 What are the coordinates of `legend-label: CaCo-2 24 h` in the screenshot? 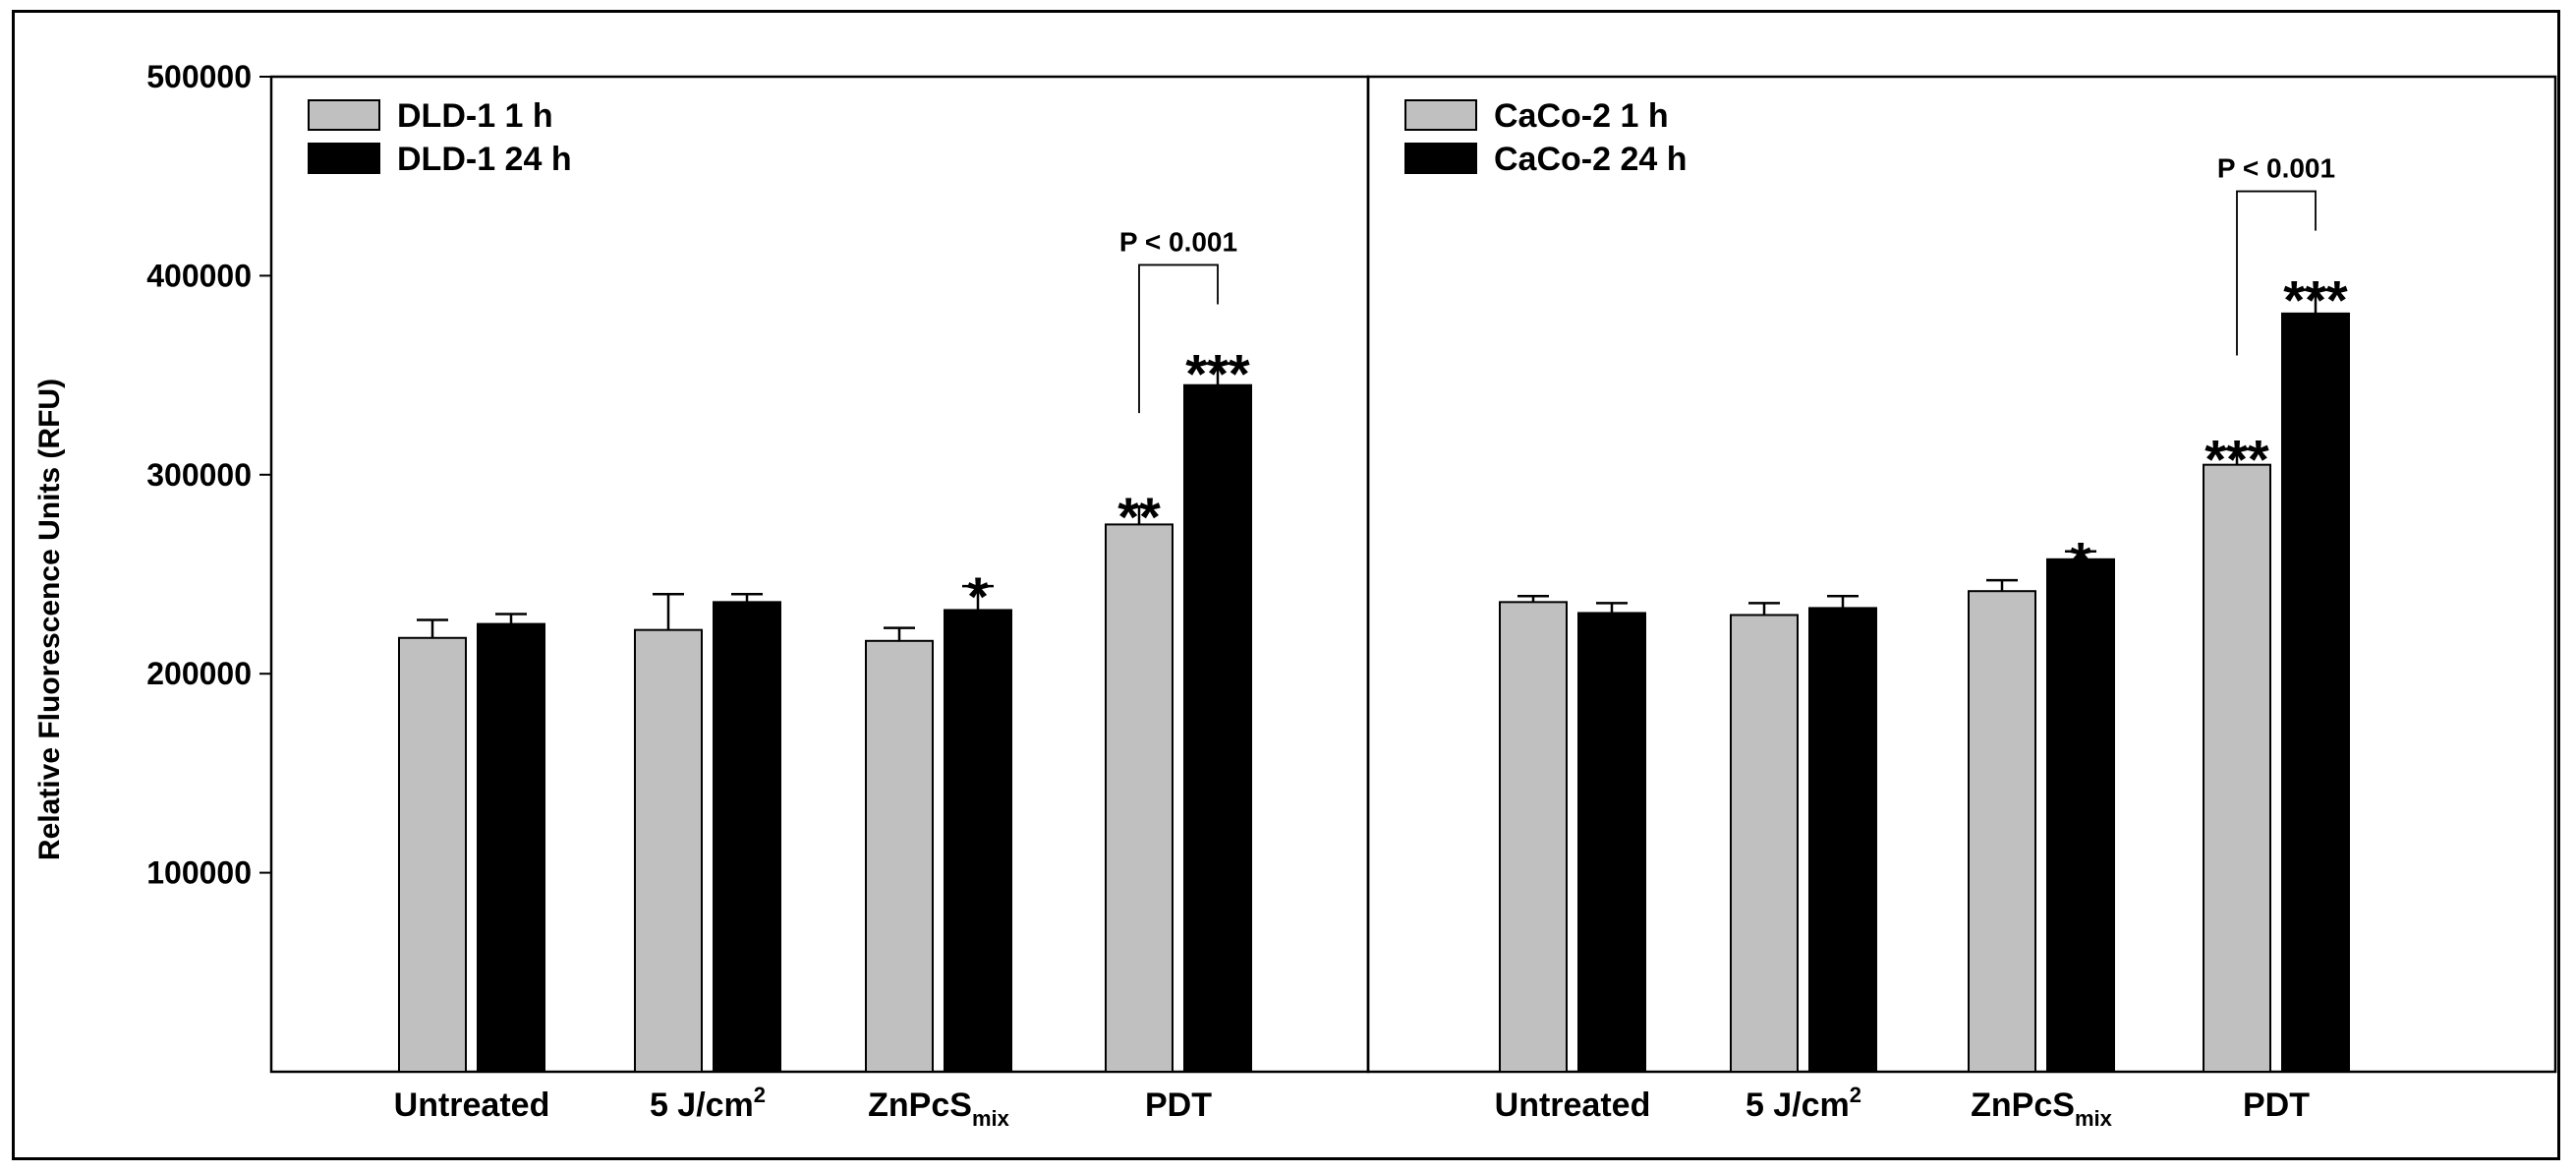 It's located at (1591, 159).